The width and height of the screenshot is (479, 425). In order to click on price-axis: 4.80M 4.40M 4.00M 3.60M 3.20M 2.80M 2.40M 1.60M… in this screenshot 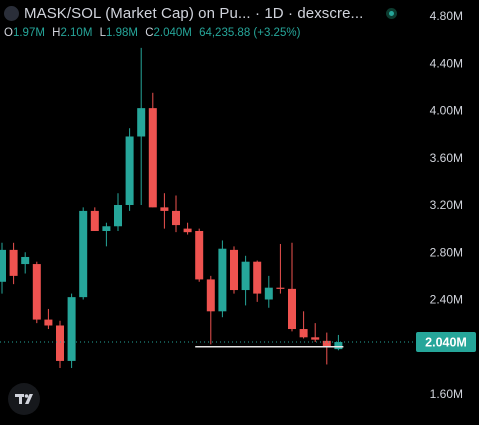, I will do `click(446, 205)`.